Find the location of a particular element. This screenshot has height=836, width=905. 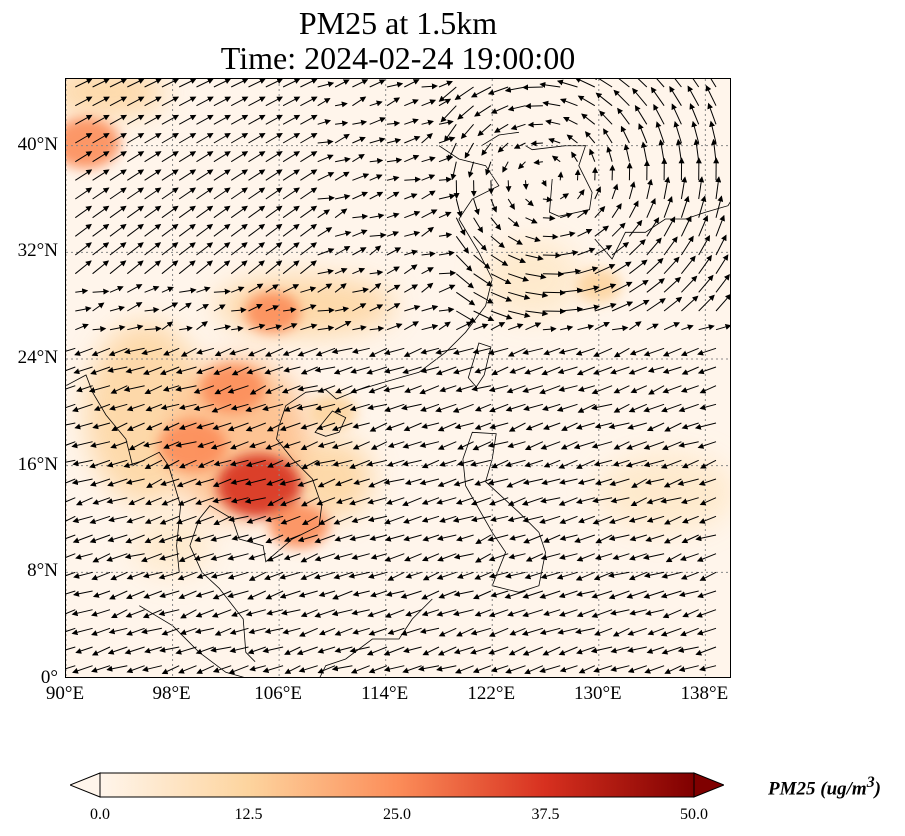

colorbar-tick-label: 25.0 is located at coordinates (397, 814).